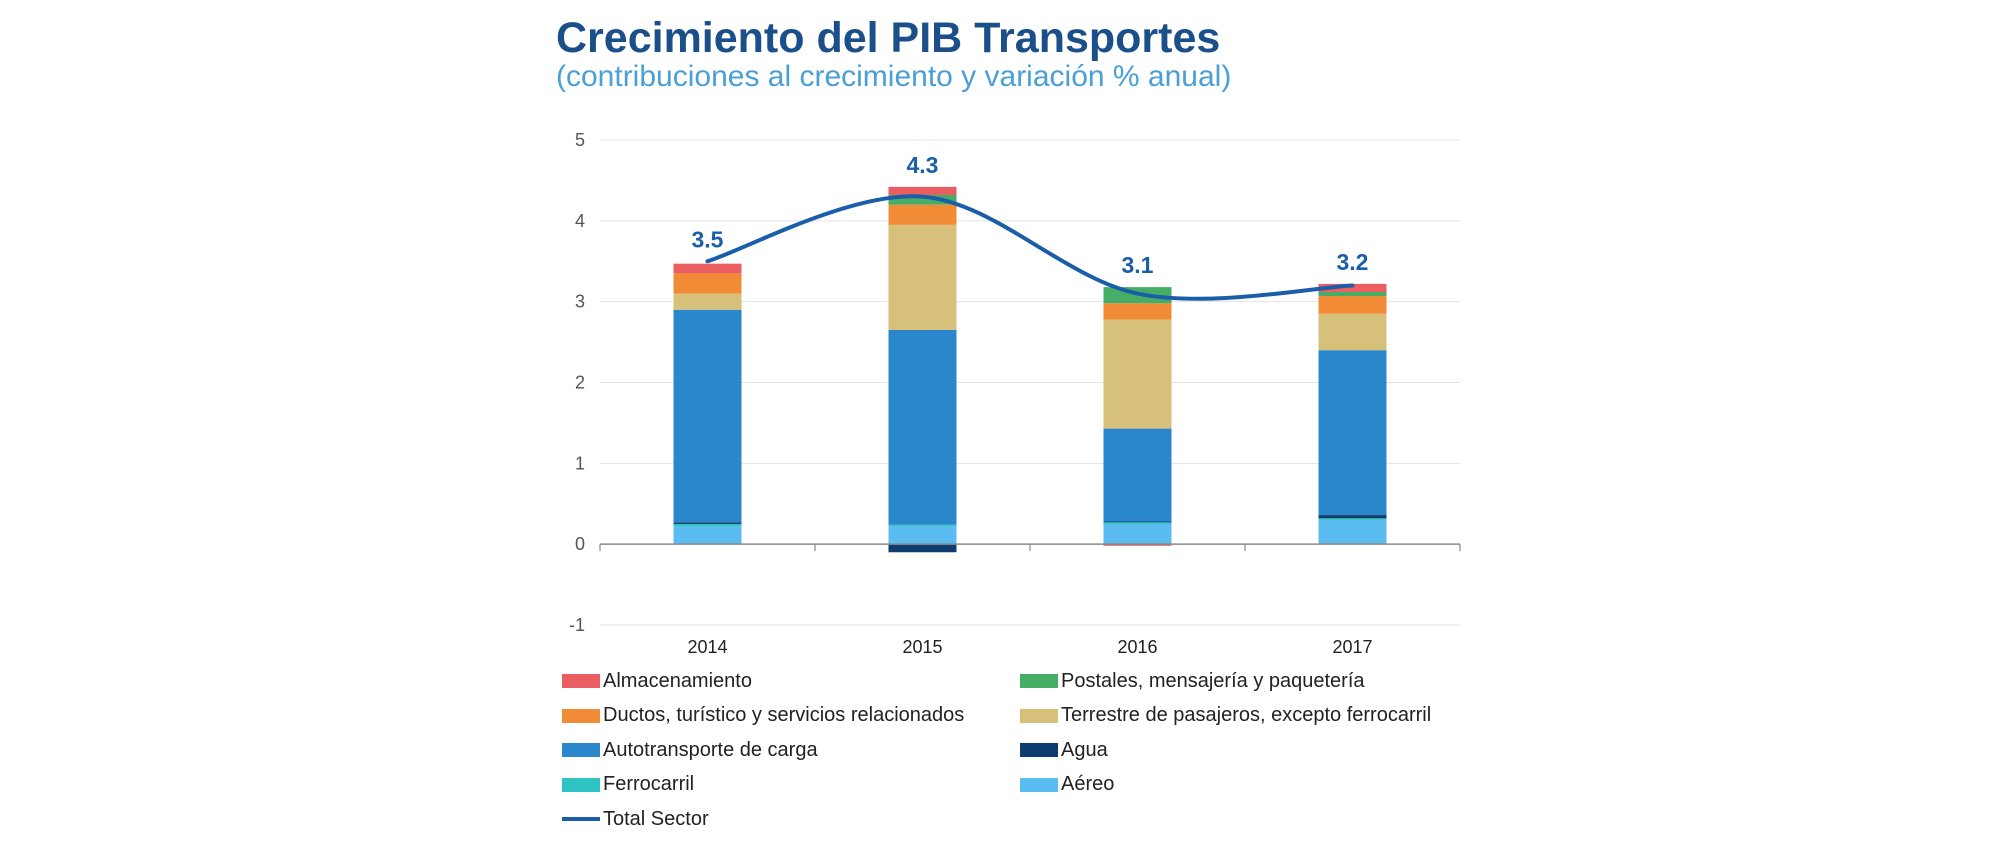  What do you see at coordinates (707, 647) in the screenshot?
I see `x-tick-label: 2014` at bounding box center [707, 647].